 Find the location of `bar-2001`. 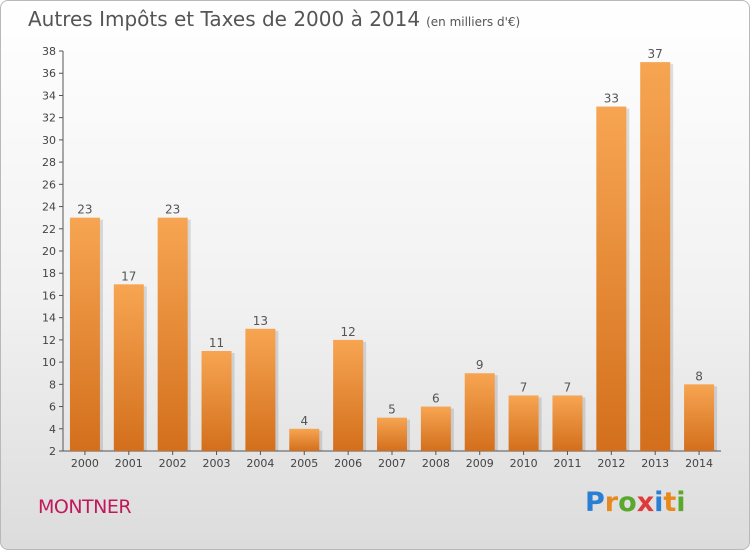

bar-2001 is located at coordinates (128, 367).